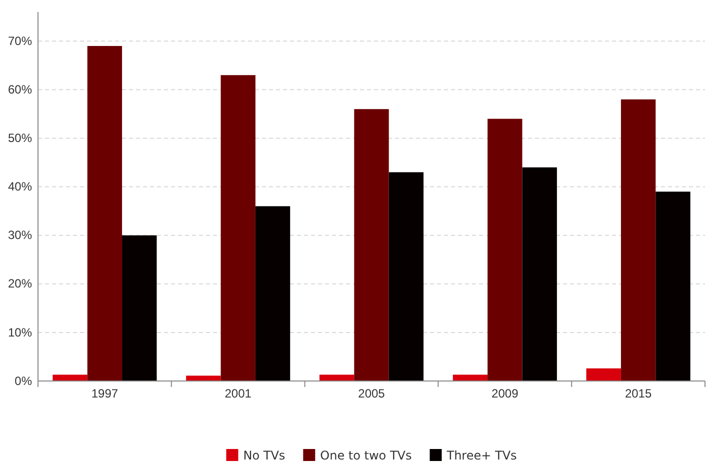 The image size is (720, 466). What do you see at coordinates (20, 41) in the screenshot?
I see `y-tick-label: 70%` at bounding box center [20, 41].